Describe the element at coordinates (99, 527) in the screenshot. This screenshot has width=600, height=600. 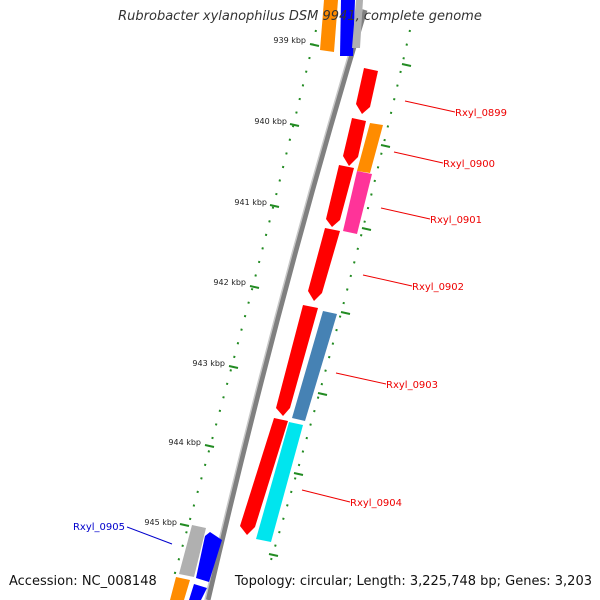
I see `gene-label-rxyl-0905: Rxyl_0905` at that location.